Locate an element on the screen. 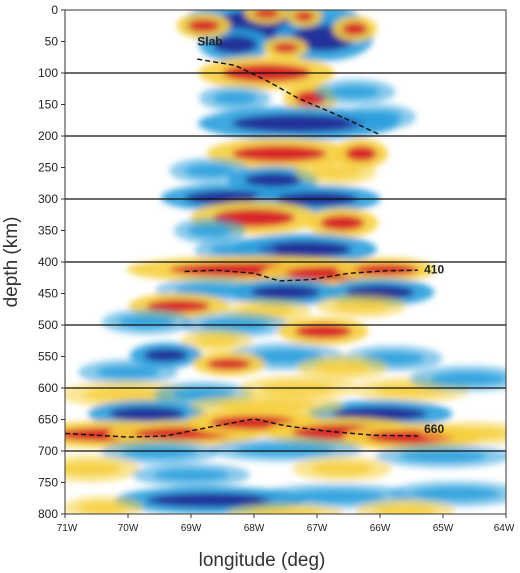 The width and height of the screenshot is (520, 573). y-axis-title: depth (km) is located at coordinates (11, 262).